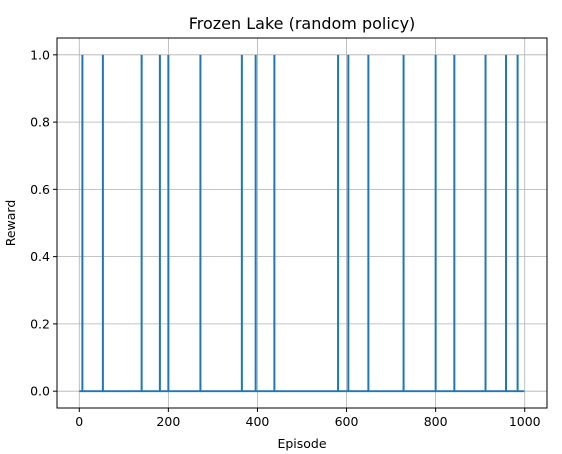 This screenshot has height=454, width=562. What do you see at coordinates (40, 256) in the screenshot?
I see `y-tick-label: 0.4` at bounding box center [40, 256].